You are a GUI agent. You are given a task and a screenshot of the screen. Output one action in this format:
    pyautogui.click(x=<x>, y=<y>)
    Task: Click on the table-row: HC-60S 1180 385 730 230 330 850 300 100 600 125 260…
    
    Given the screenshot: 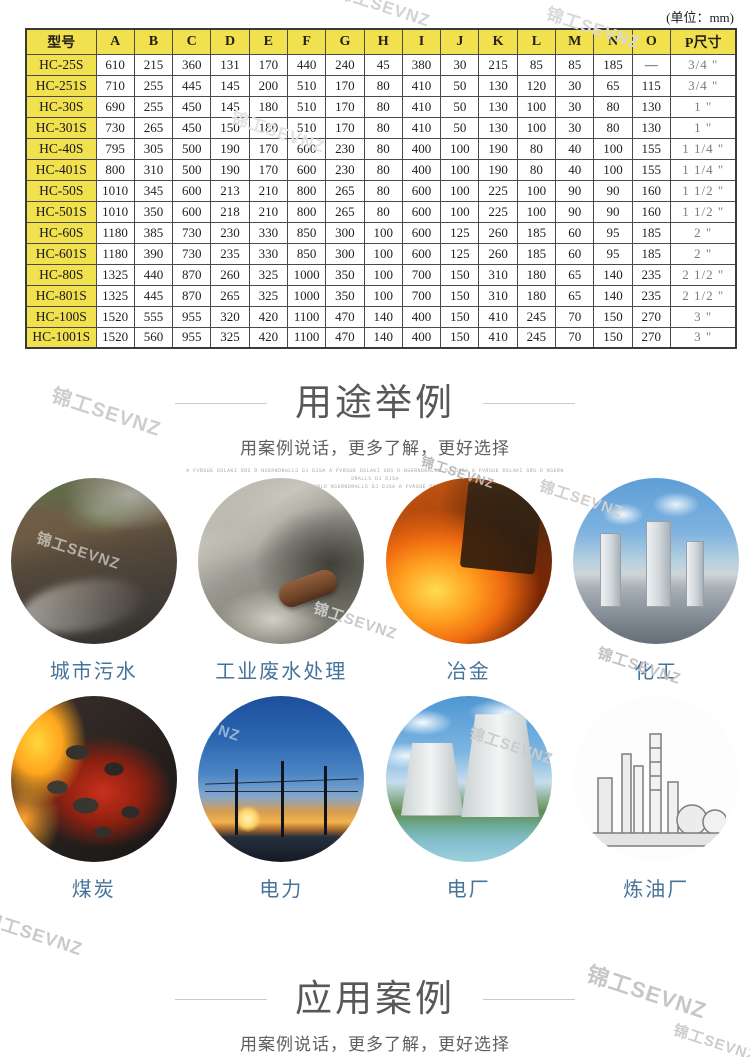 What is the action you would take?
    pyautogui.click(x=381, y=232)
    